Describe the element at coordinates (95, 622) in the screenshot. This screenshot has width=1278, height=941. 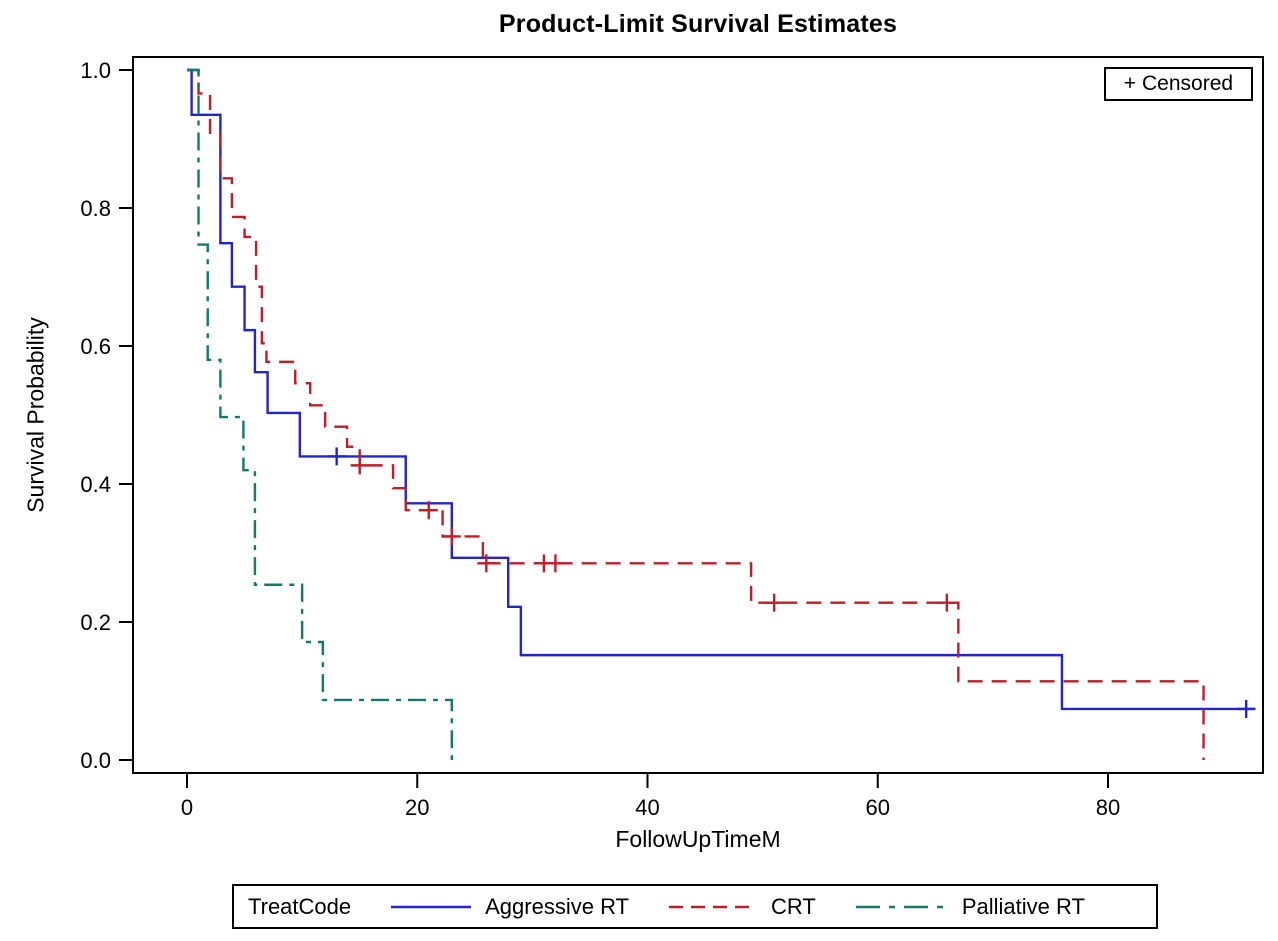
I see `y-axis-tick-label: 0.2` at that location.